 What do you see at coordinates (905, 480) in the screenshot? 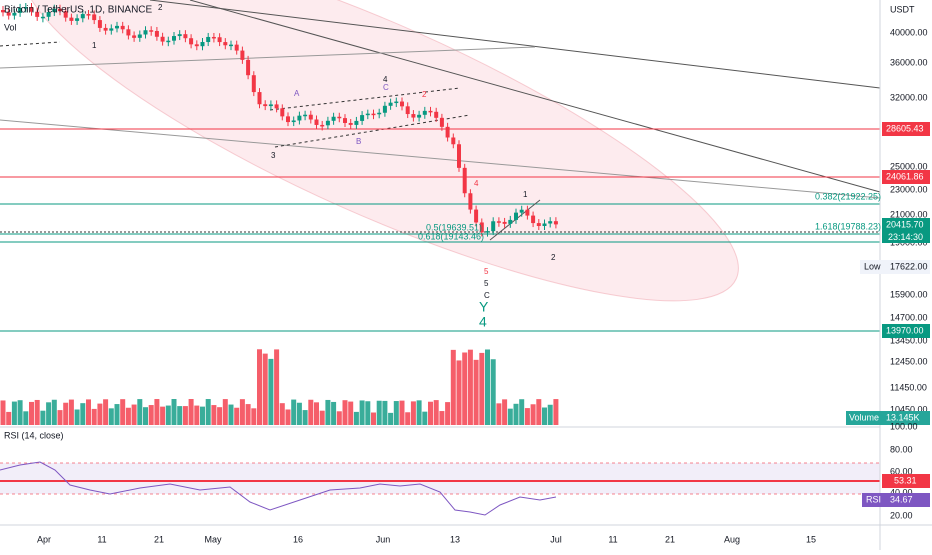
I see `rsi-tag-label: 53.31` at bounding box center [905, 480].